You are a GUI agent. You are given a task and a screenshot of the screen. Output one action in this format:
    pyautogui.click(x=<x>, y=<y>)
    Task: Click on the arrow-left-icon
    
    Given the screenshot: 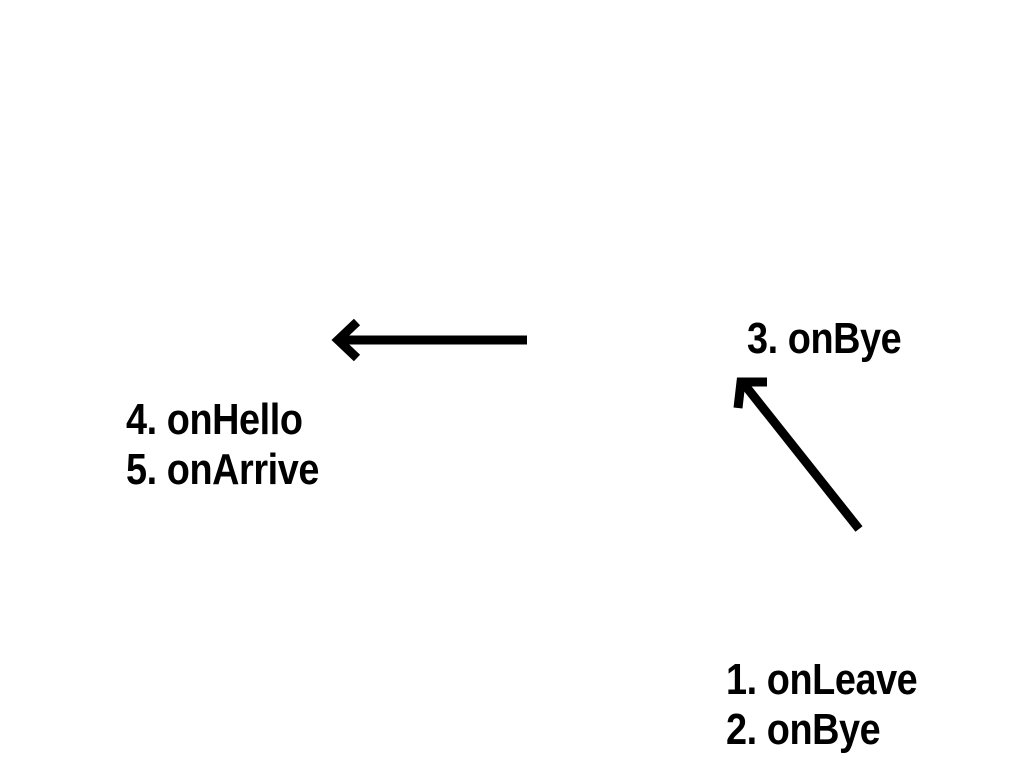 What is the action you would take?
    pyautogui.click(x=429, y=340)
    